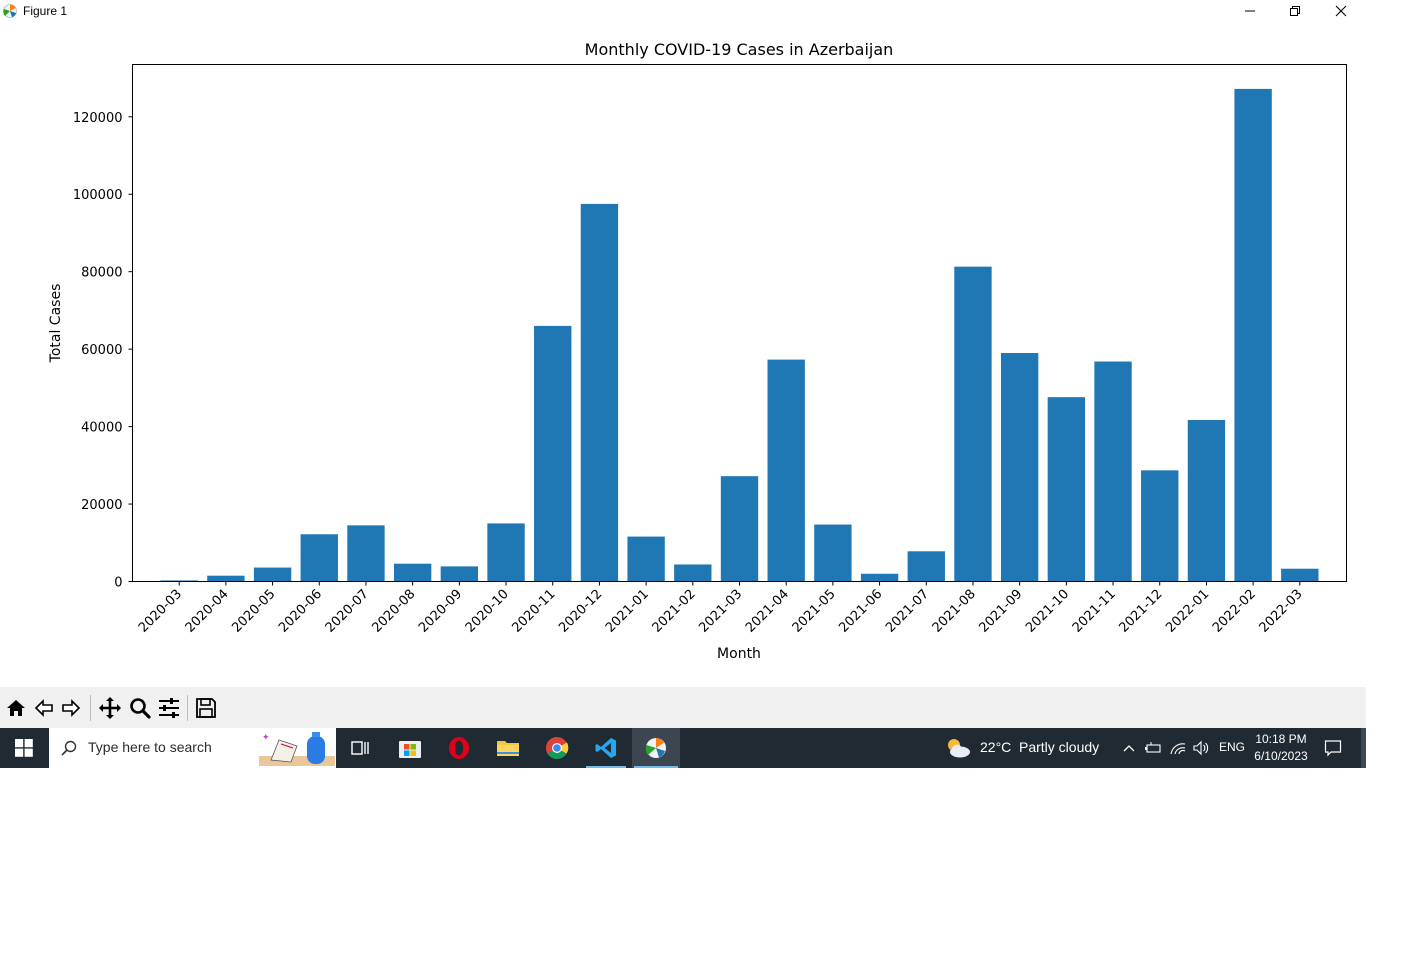 Image resolution: width=1412 pixels, height=980 pixels. What do you see at coordinates (69, 748) in the screenshot?
I see `search-icon` at bounding box center [69, 748].